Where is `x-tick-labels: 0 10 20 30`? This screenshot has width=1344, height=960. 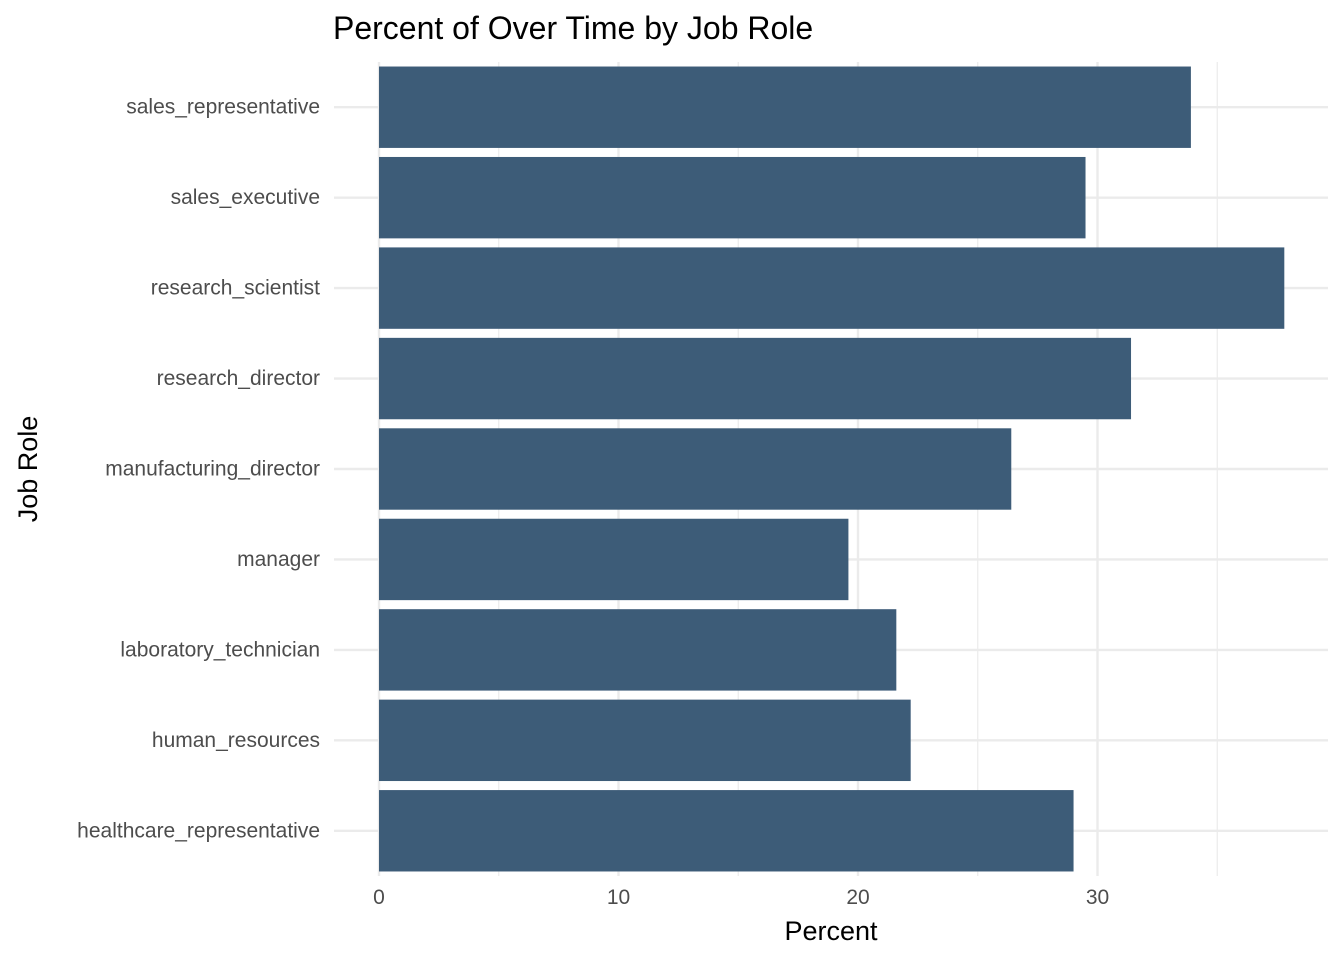 x-tick-labels: 0 10 20 30 is located at coordinates (741, 897).